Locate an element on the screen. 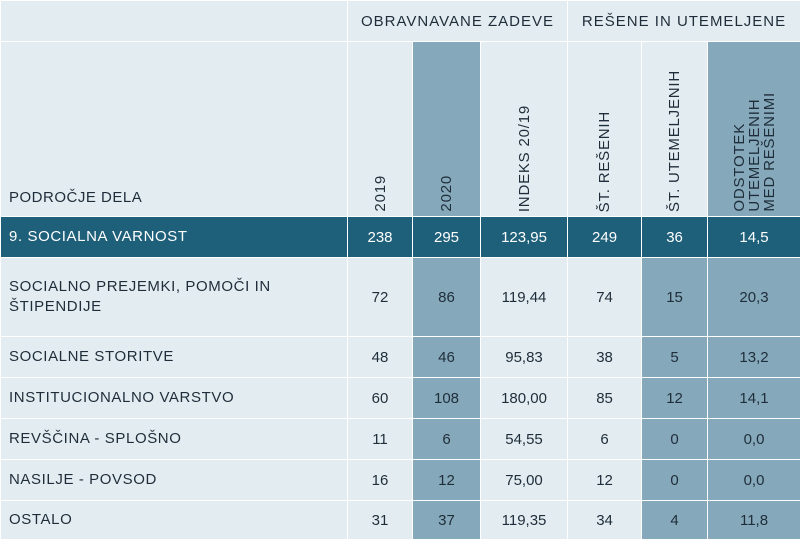  table-row: REVŠČINA - SPLOŠNO 11 6 54,55 6 0 0,0 is located at coordinates (400, 439).